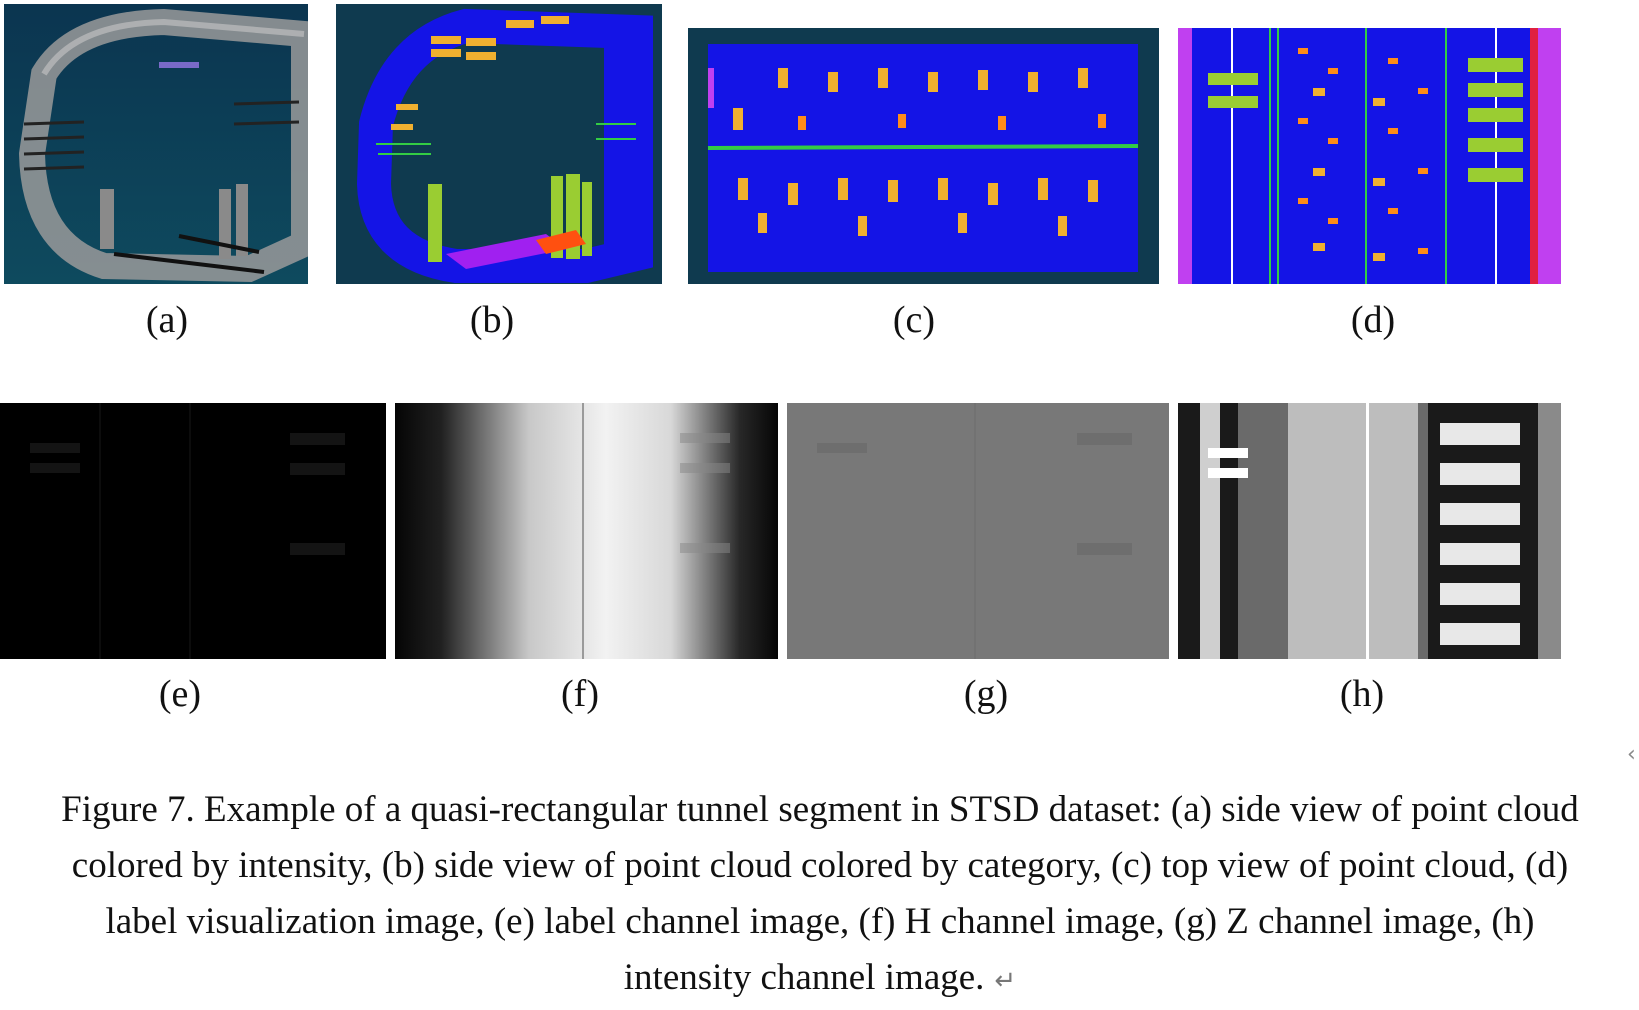 This screenshot has width=1639, height=1010. Describe the element at coordinates (580, 694) in the screenshot. I see `panel-f-label: (f)` at that location.